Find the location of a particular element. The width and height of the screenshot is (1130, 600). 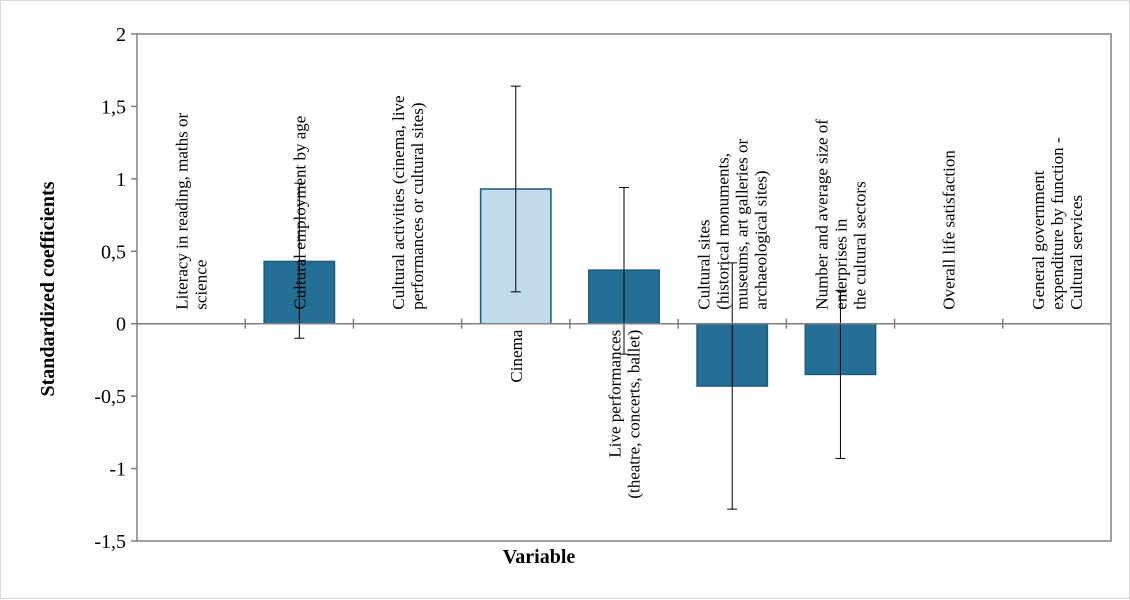

x-category-label: Cinema is located at coordinates (516, 355).